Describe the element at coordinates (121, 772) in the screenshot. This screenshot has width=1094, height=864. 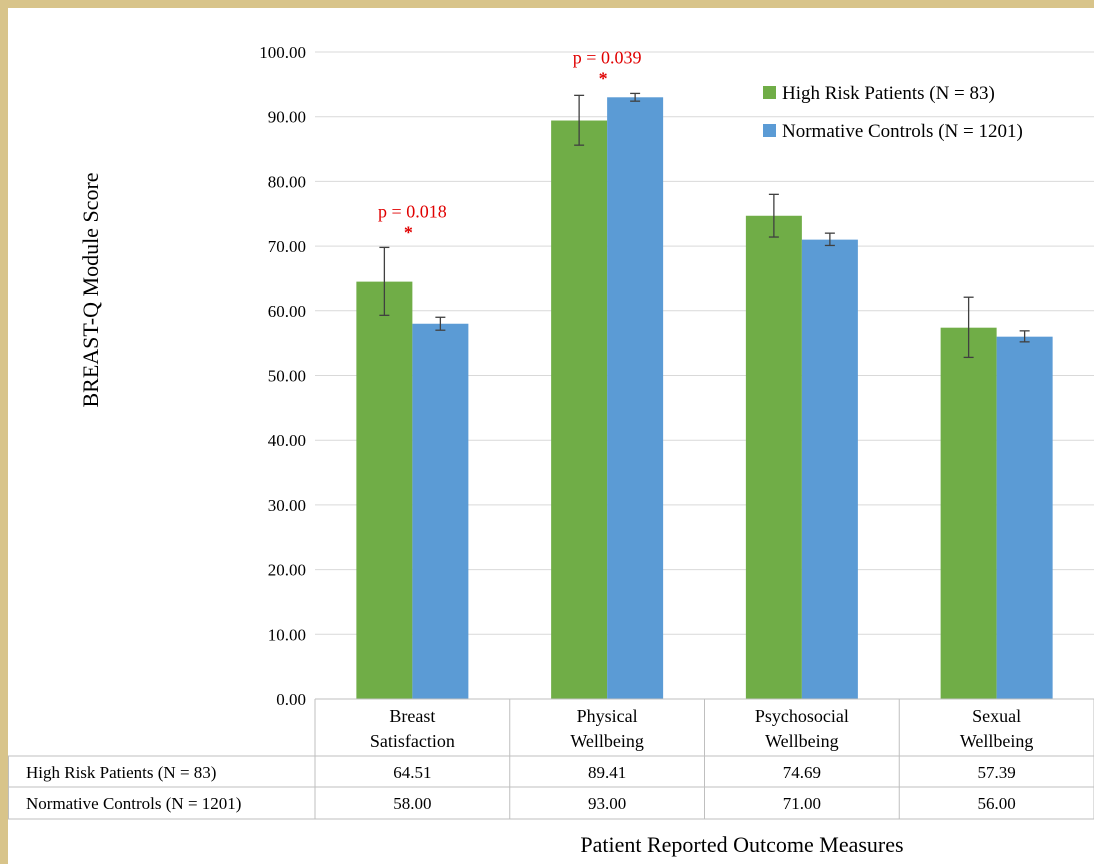
I see `table-row-header: High Risk Patients (N = 83)` at that location.